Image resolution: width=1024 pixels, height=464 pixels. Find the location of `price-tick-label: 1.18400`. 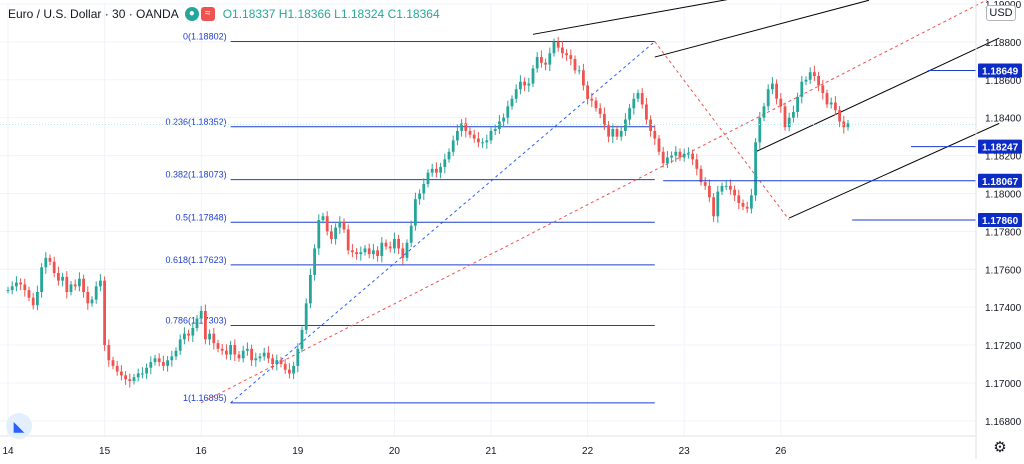

price-tick-label: 1.18400 is located at coordinates (1003, 119).